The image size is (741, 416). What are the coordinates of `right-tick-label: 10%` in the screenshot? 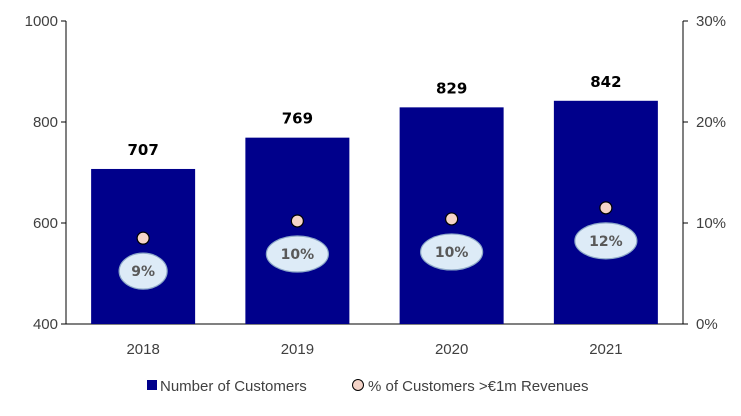 It's located at (711, 223).